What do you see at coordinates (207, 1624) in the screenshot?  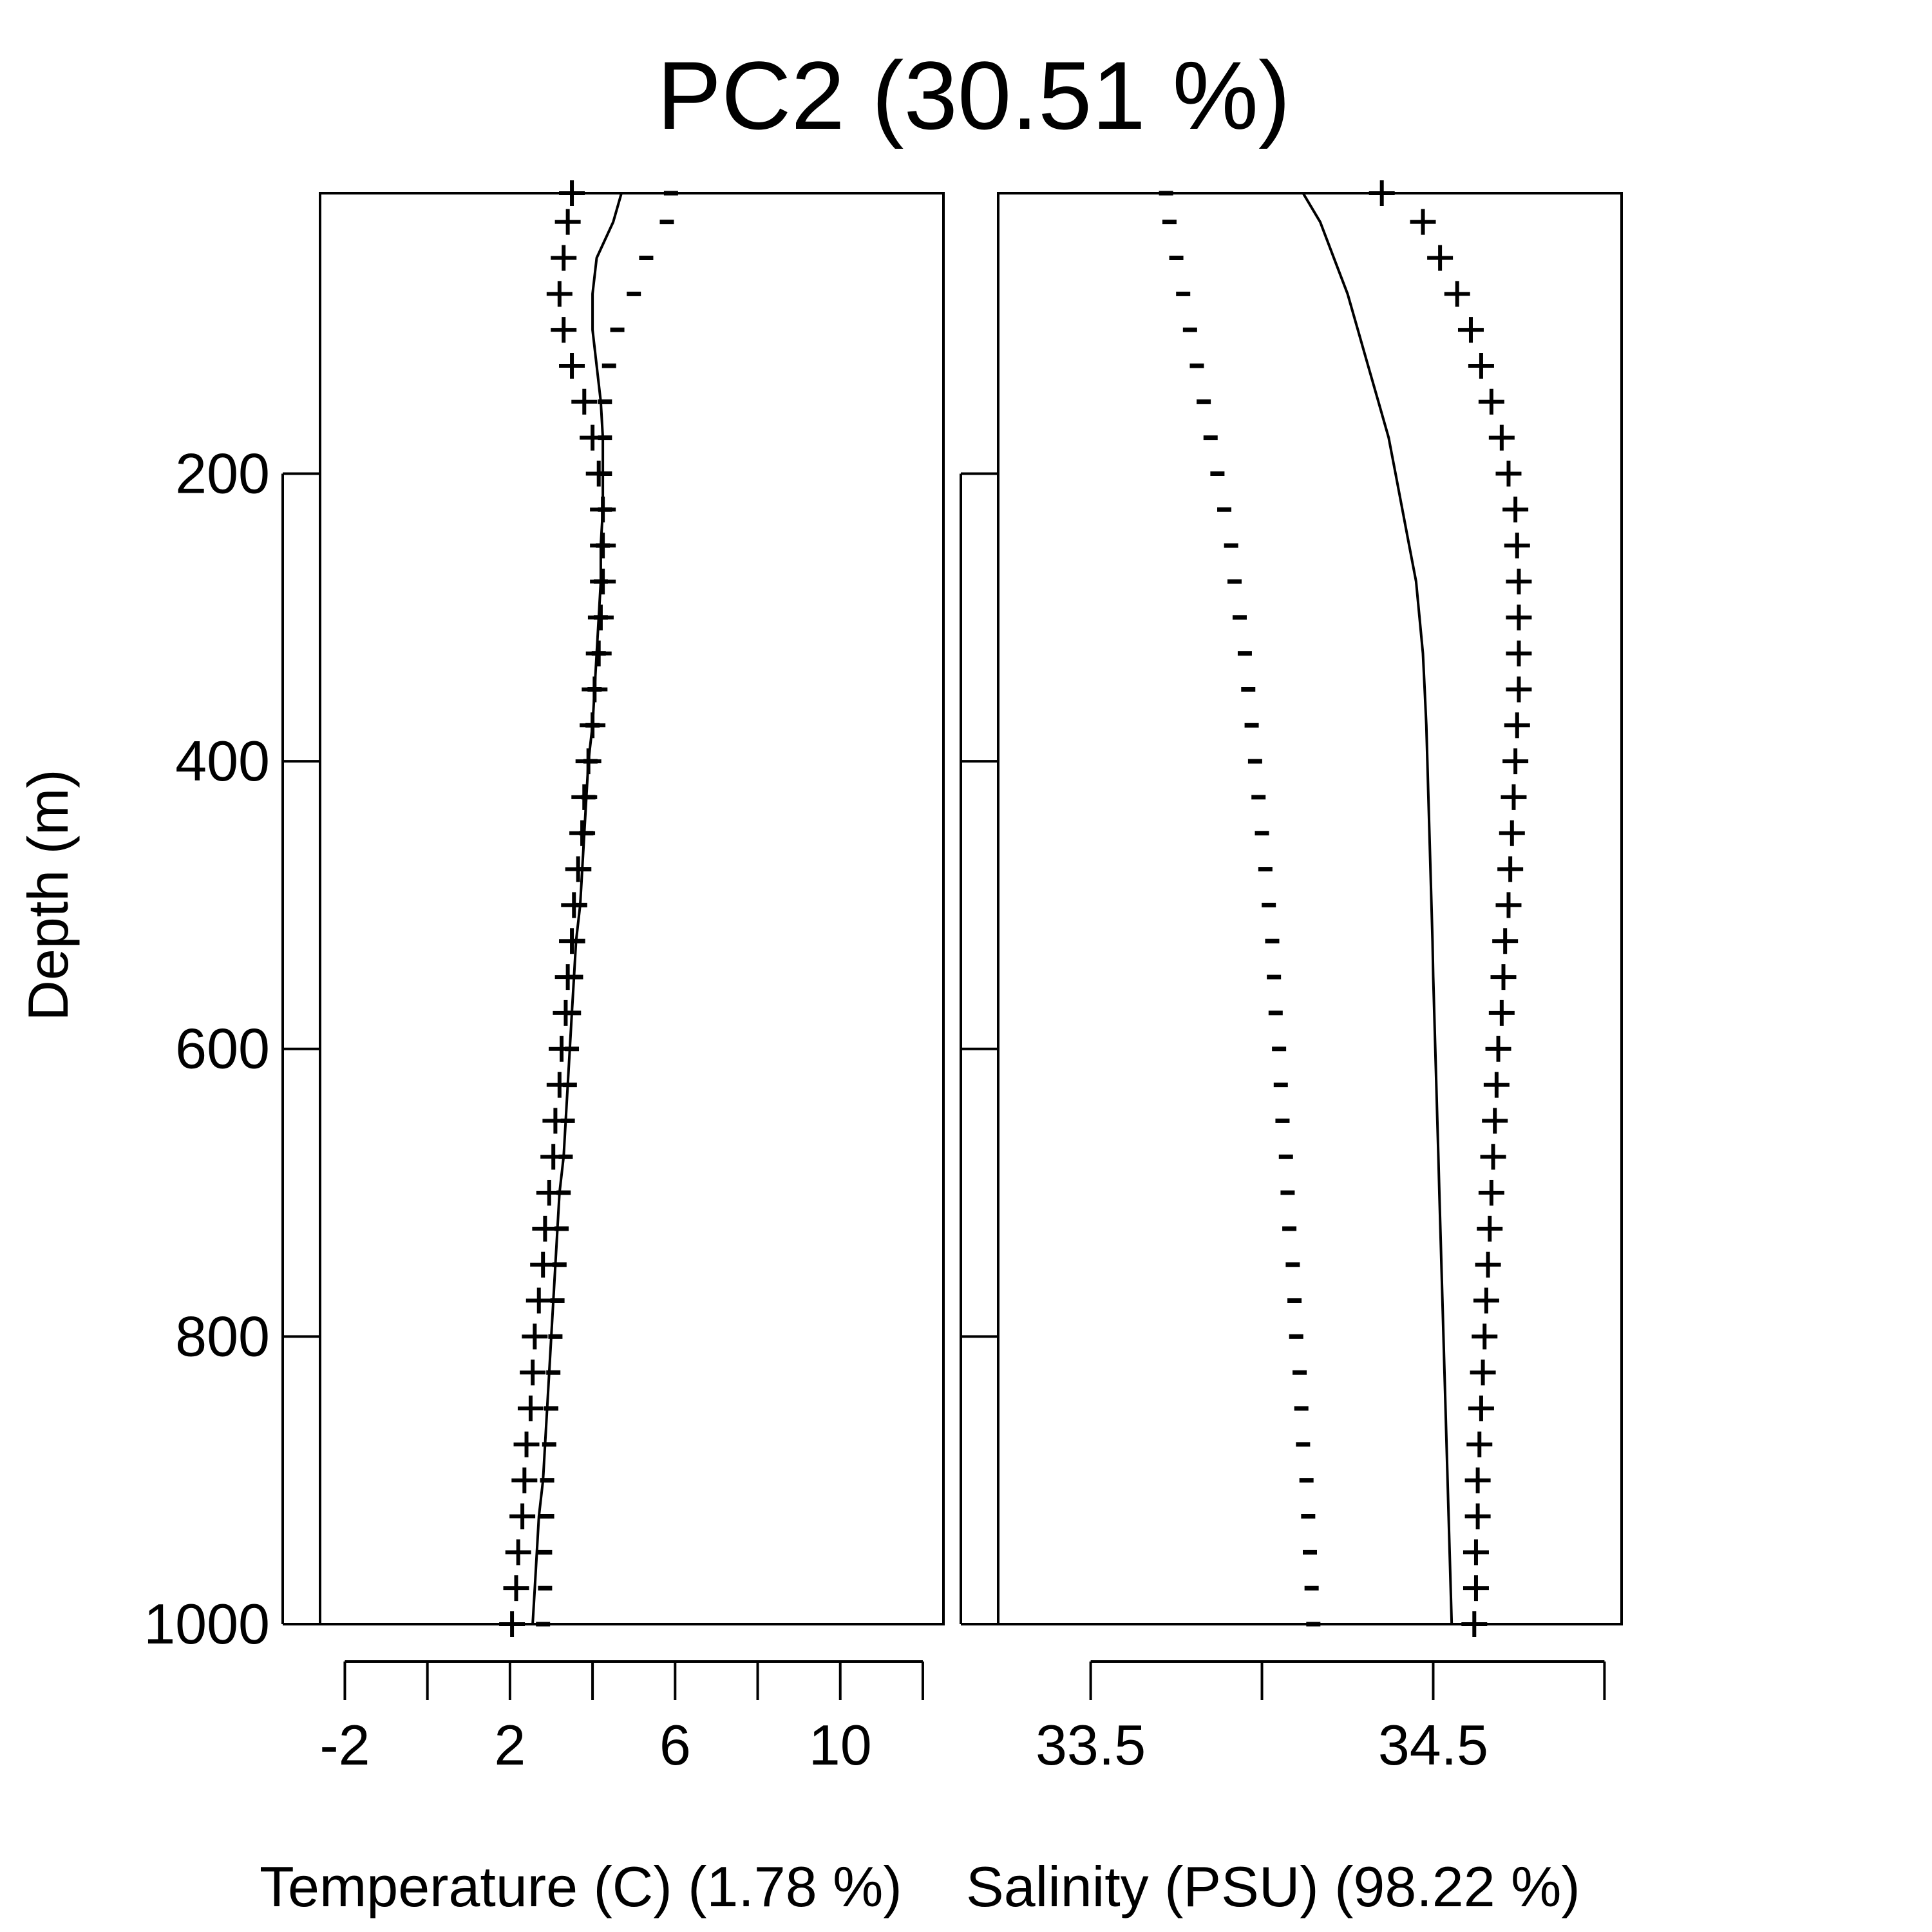 I see `y-tick-label-1000: 1000` at bounding box center [207, 1624].